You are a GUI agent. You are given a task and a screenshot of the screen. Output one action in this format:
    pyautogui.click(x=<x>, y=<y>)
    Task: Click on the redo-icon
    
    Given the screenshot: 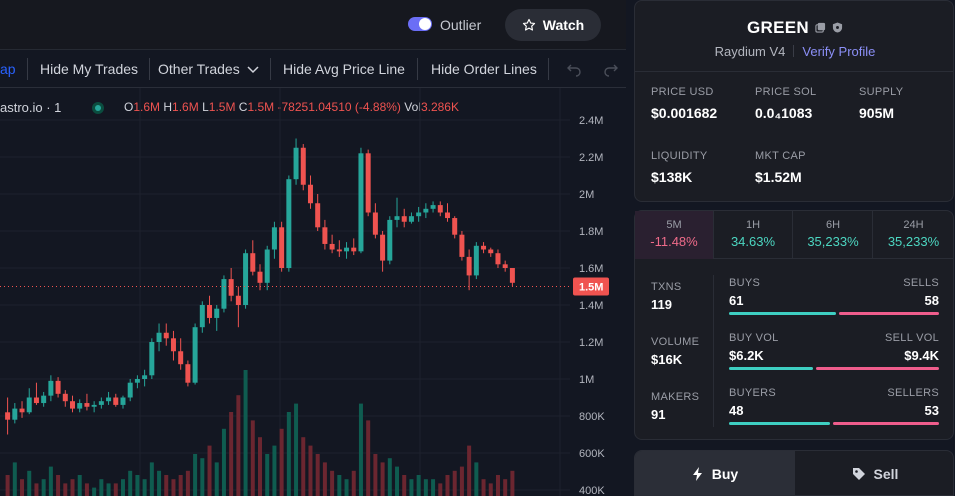 What is the action you would take?
    pyautogui.click(x=611, y=69)
    